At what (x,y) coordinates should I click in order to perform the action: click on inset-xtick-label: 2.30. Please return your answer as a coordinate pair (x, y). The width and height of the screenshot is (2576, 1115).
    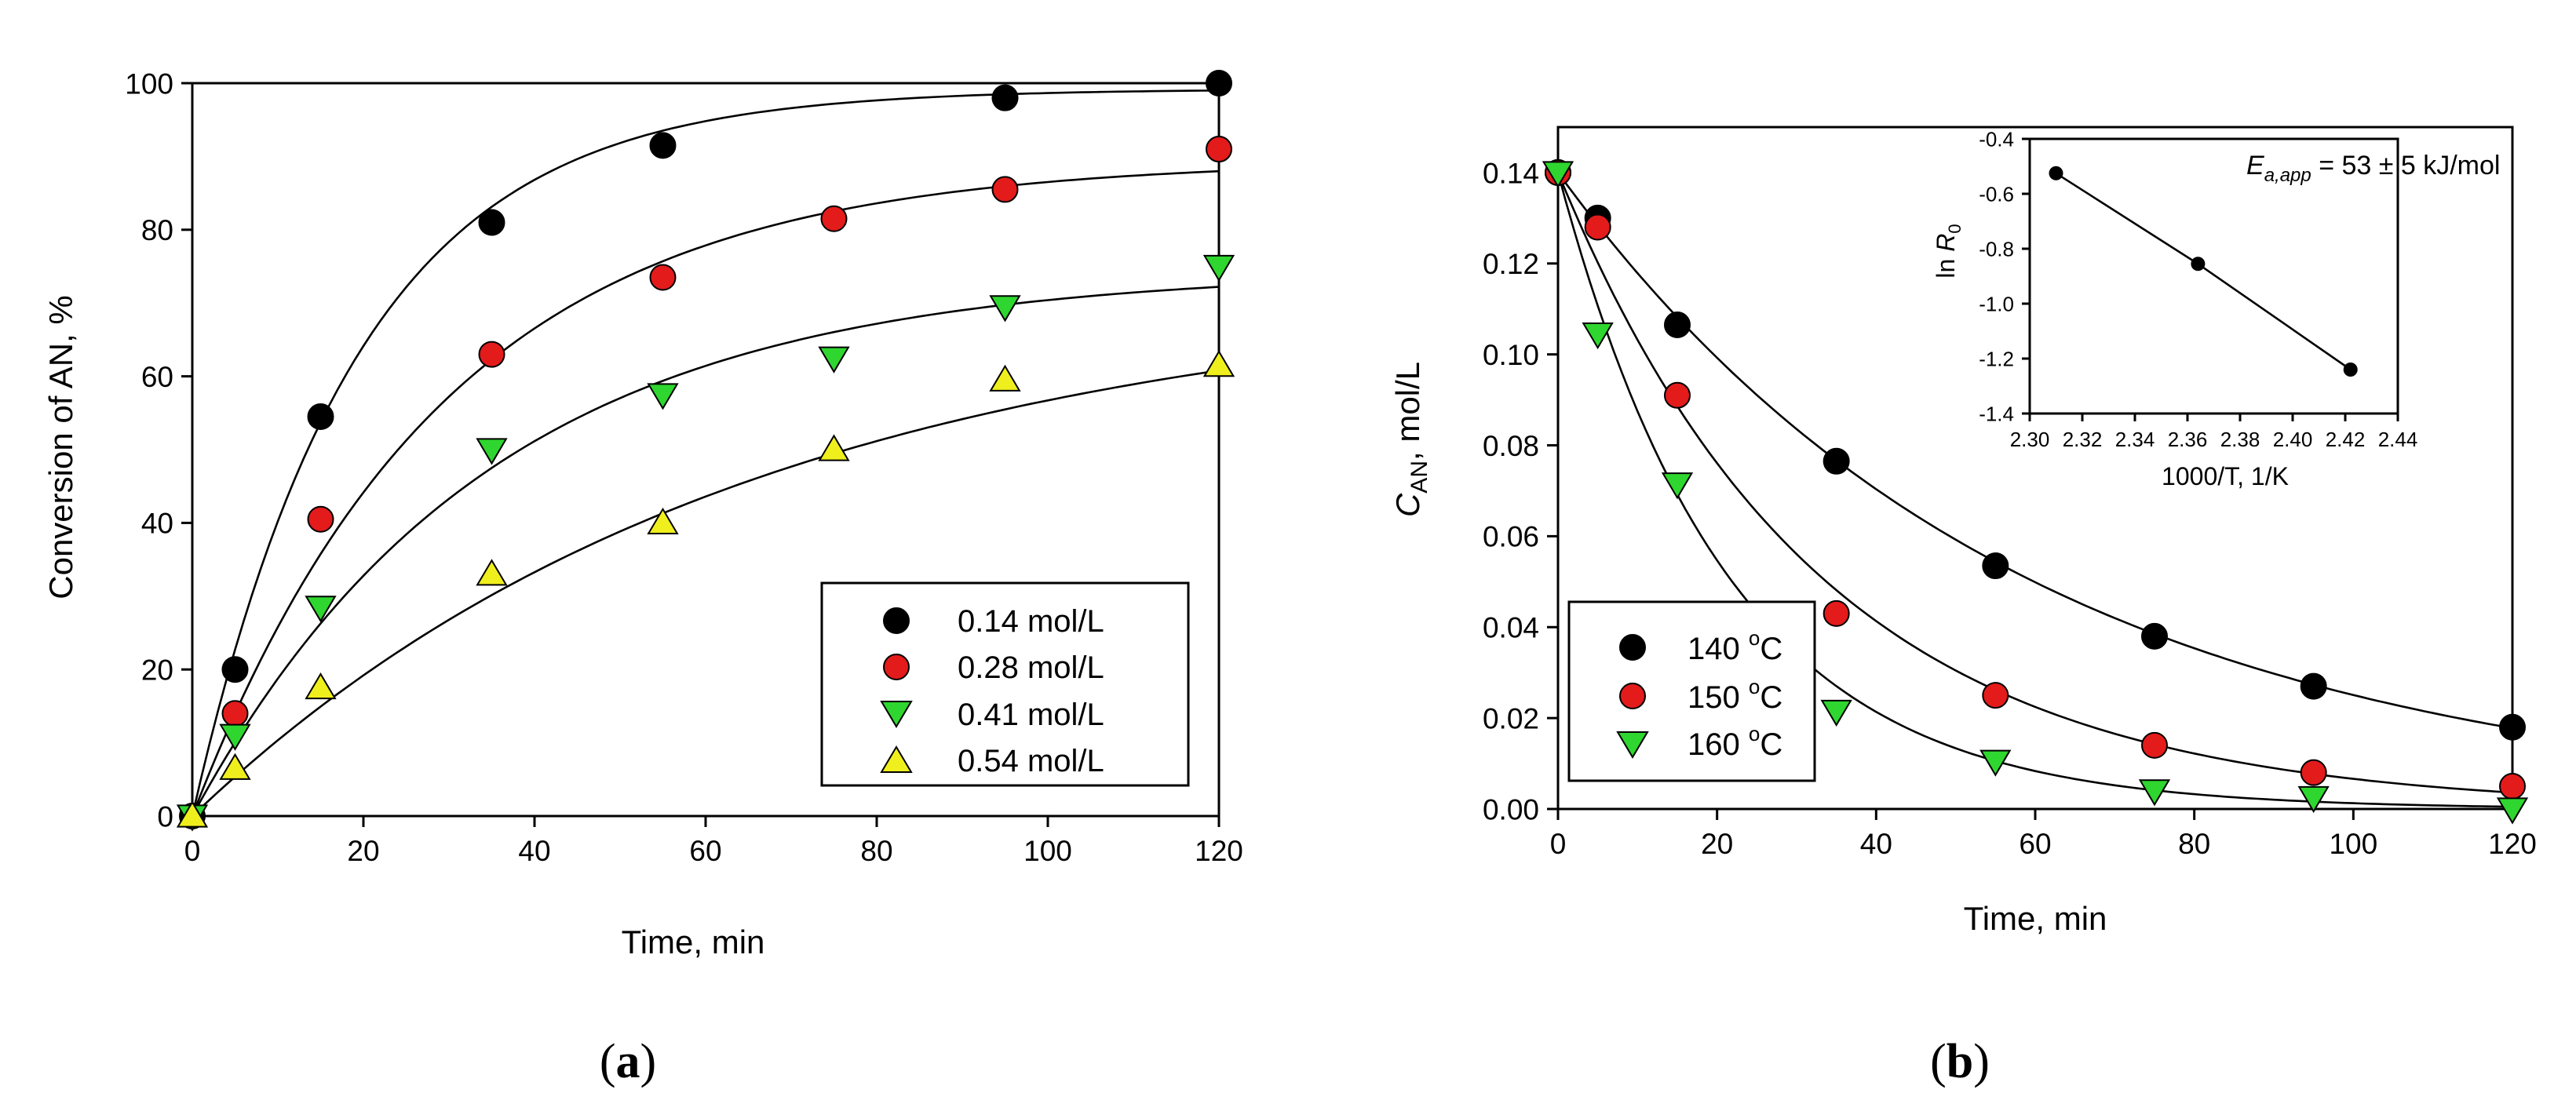
    Looking at the image, I should click on (2030, 440).